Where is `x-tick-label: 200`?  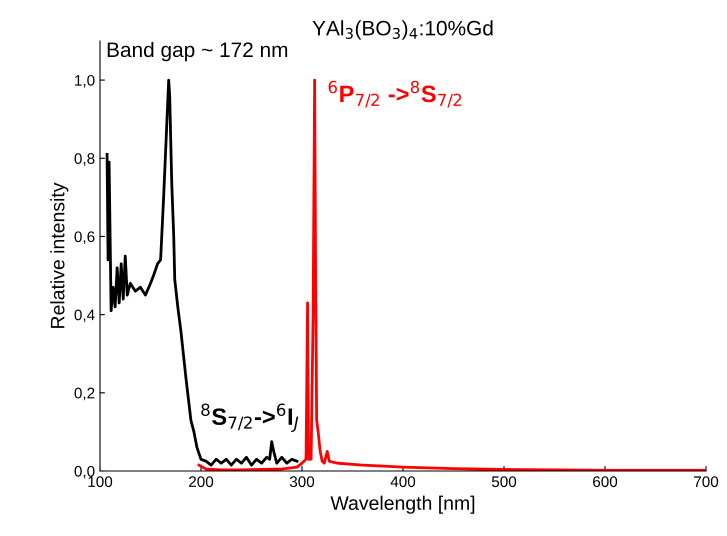 x-tick-label: 200 is located at coordinates (201, 482).